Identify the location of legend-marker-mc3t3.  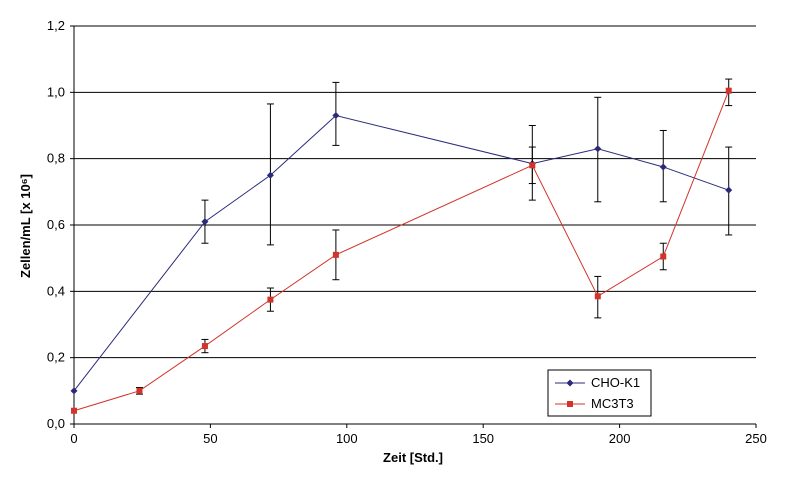
(570, 404).